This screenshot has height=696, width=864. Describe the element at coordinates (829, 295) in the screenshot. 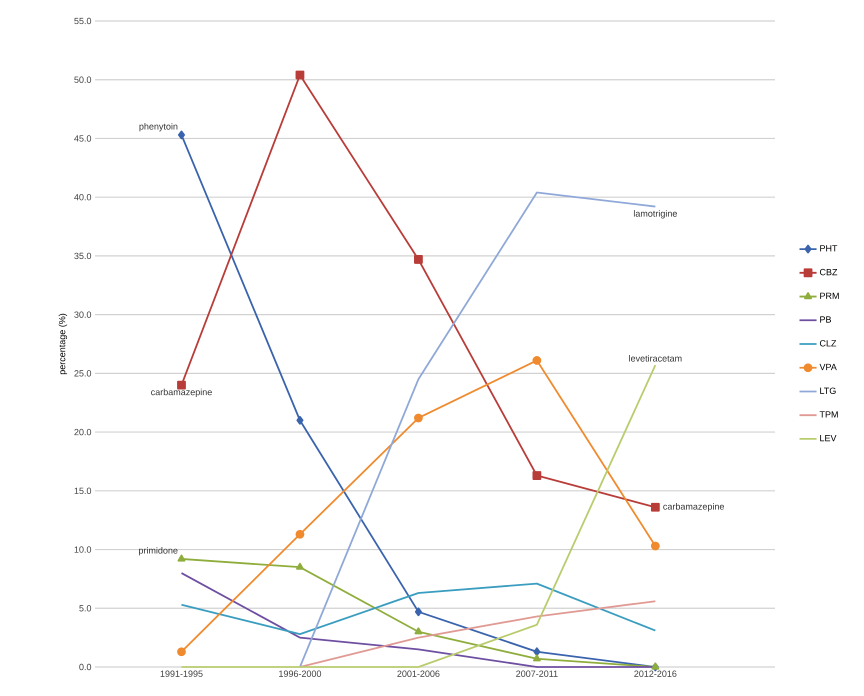

I see `legend-label: PRM` at that location.